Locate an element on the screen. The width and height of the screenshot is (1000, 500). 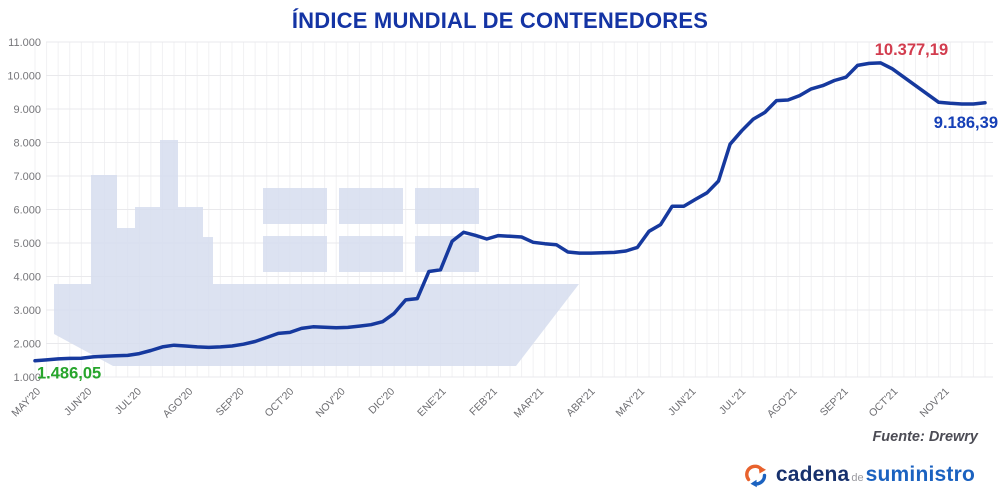
x-axis-tick-label: NOV'21 is located at coordinates (935, 403).